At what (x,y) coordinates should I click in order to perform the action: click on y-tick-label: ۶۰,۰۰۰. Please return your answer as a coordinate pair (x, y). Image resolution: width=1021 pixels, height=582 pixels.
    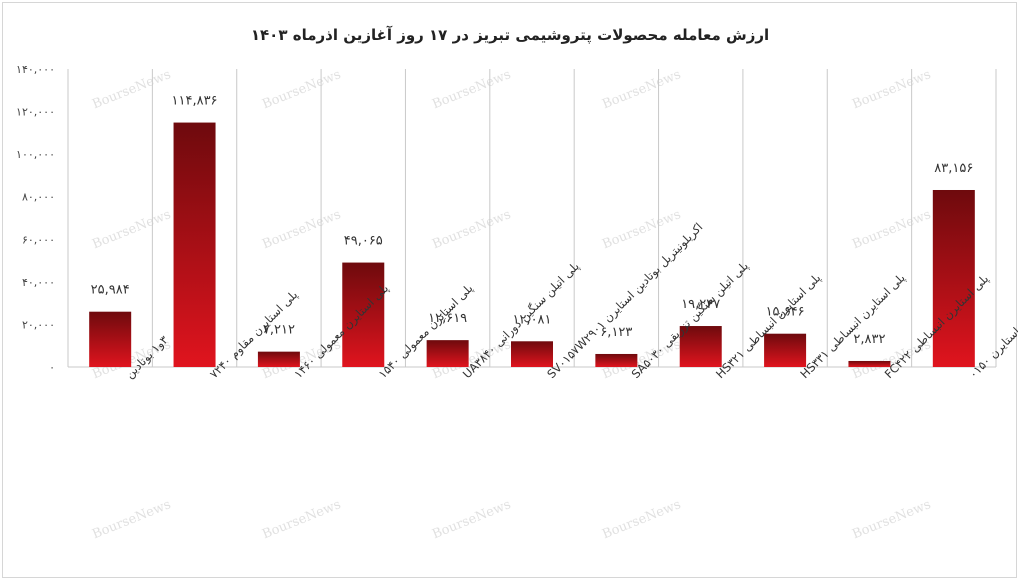
    Looking at the image, I should click on (38, 239).